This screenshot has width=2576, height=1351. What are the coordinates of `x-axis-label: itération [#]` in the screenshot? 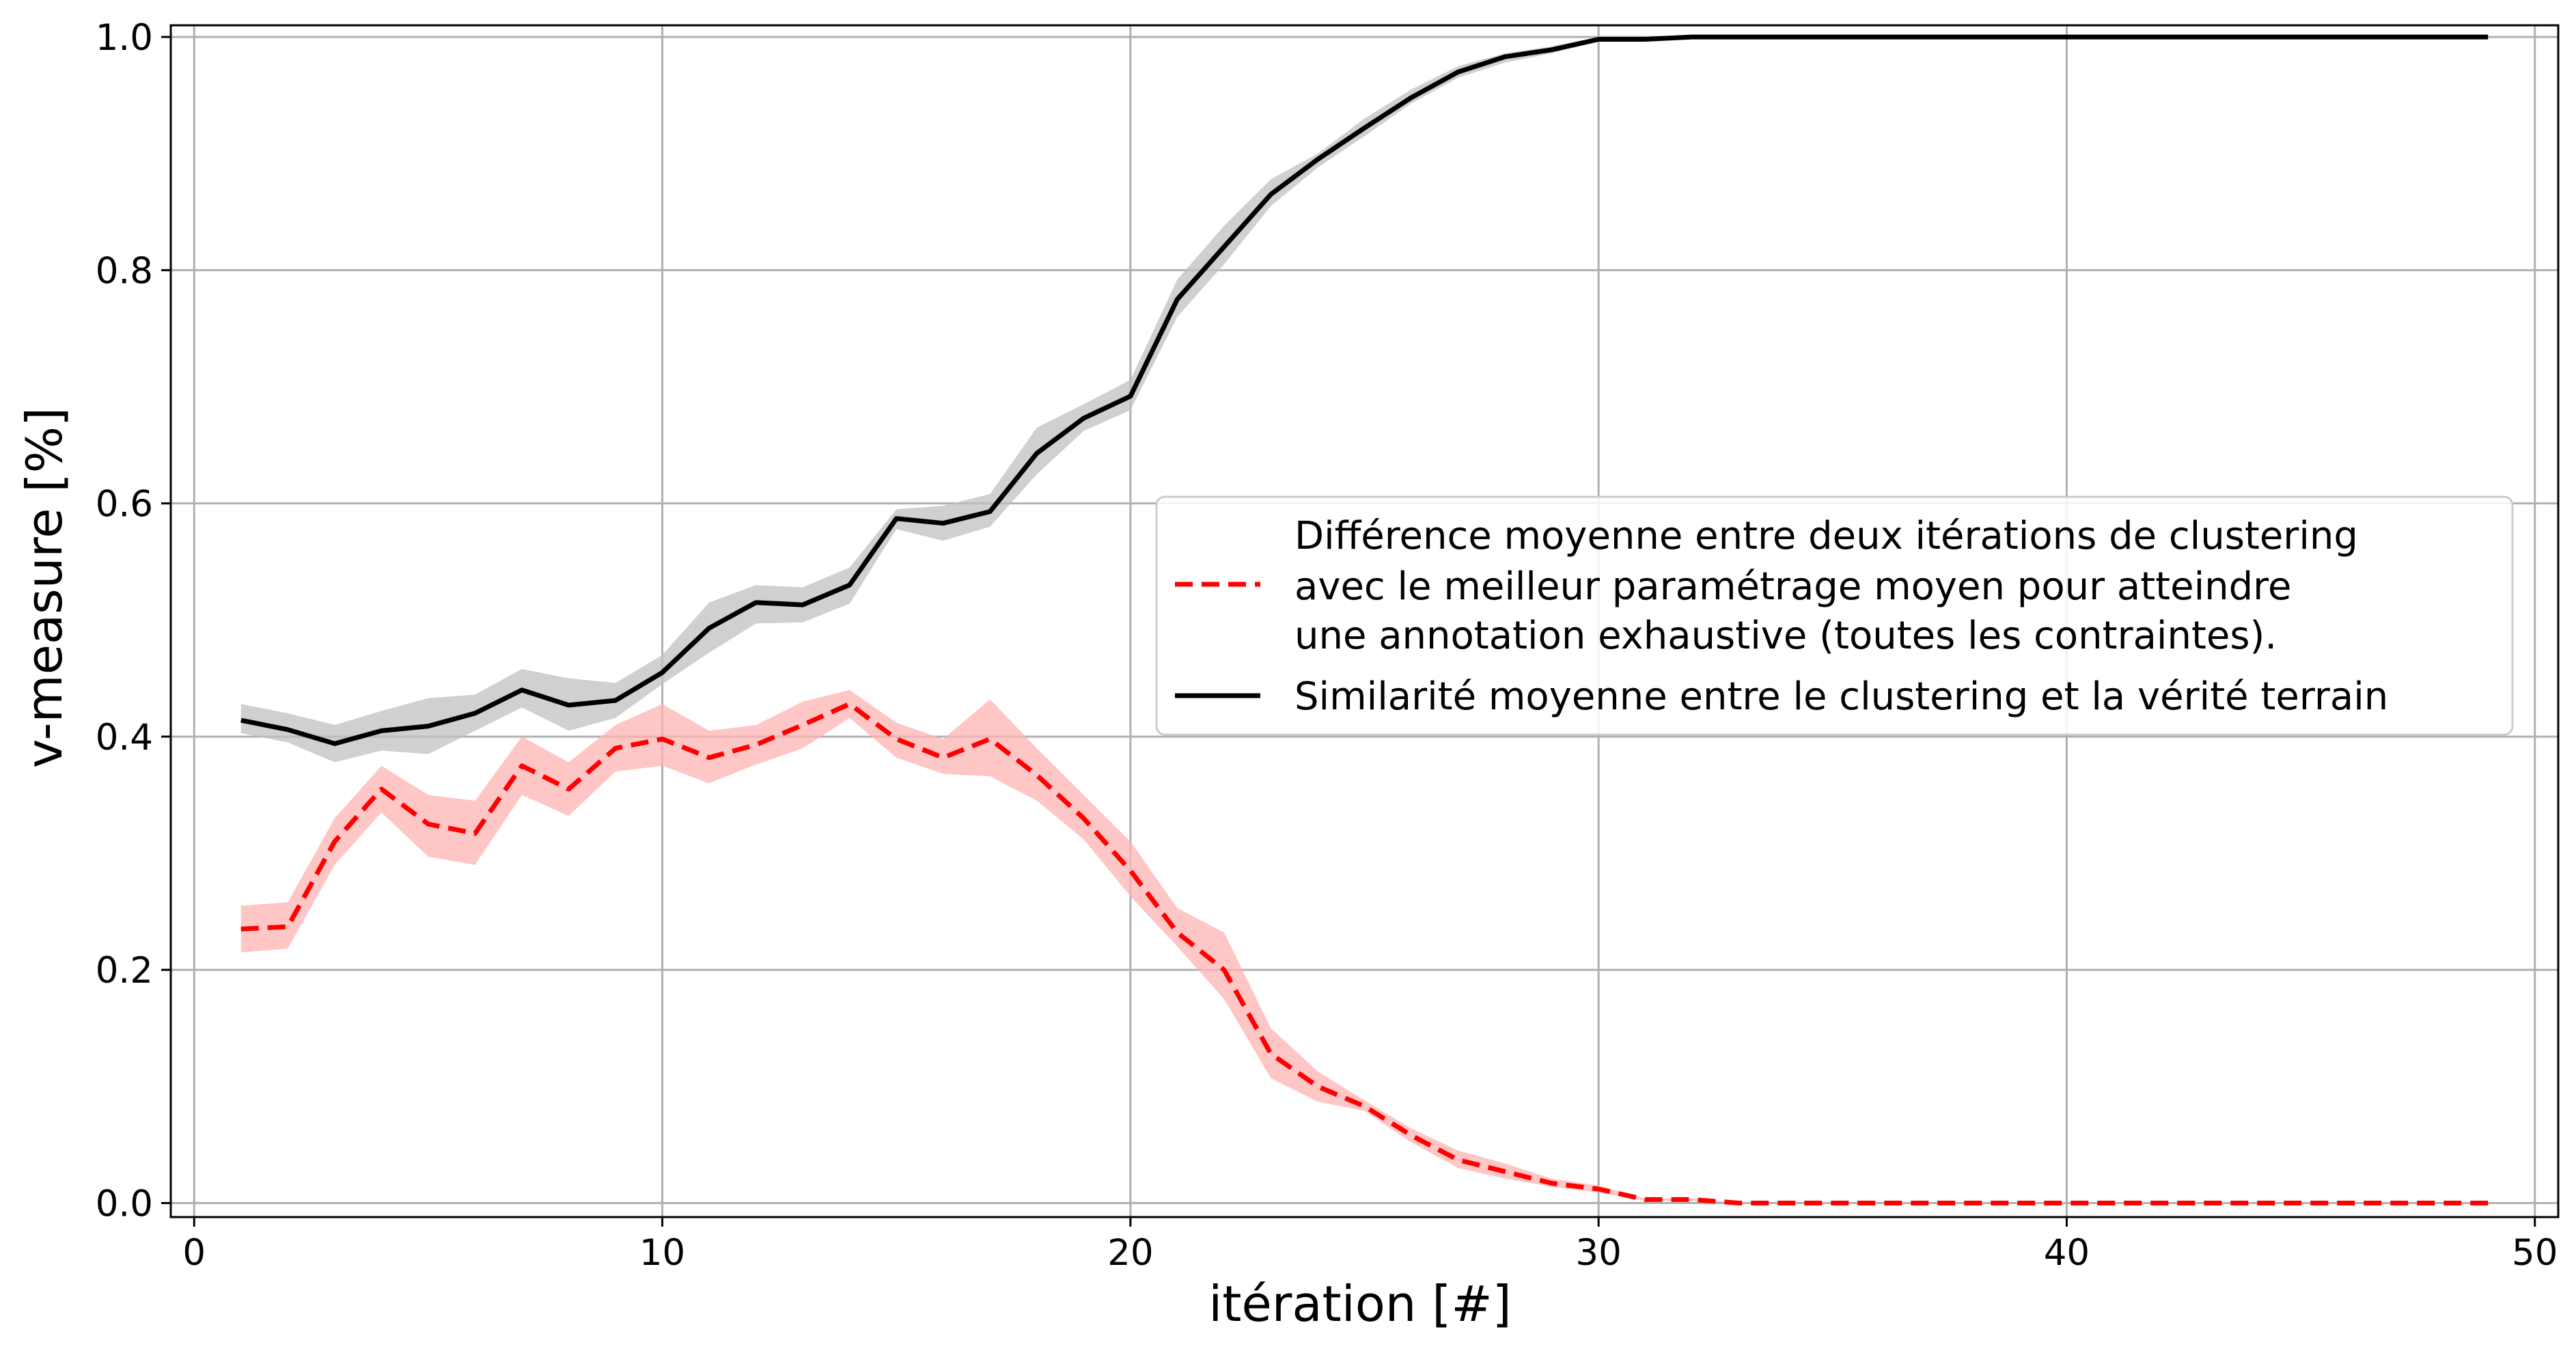 It's located at (1360, 1304).